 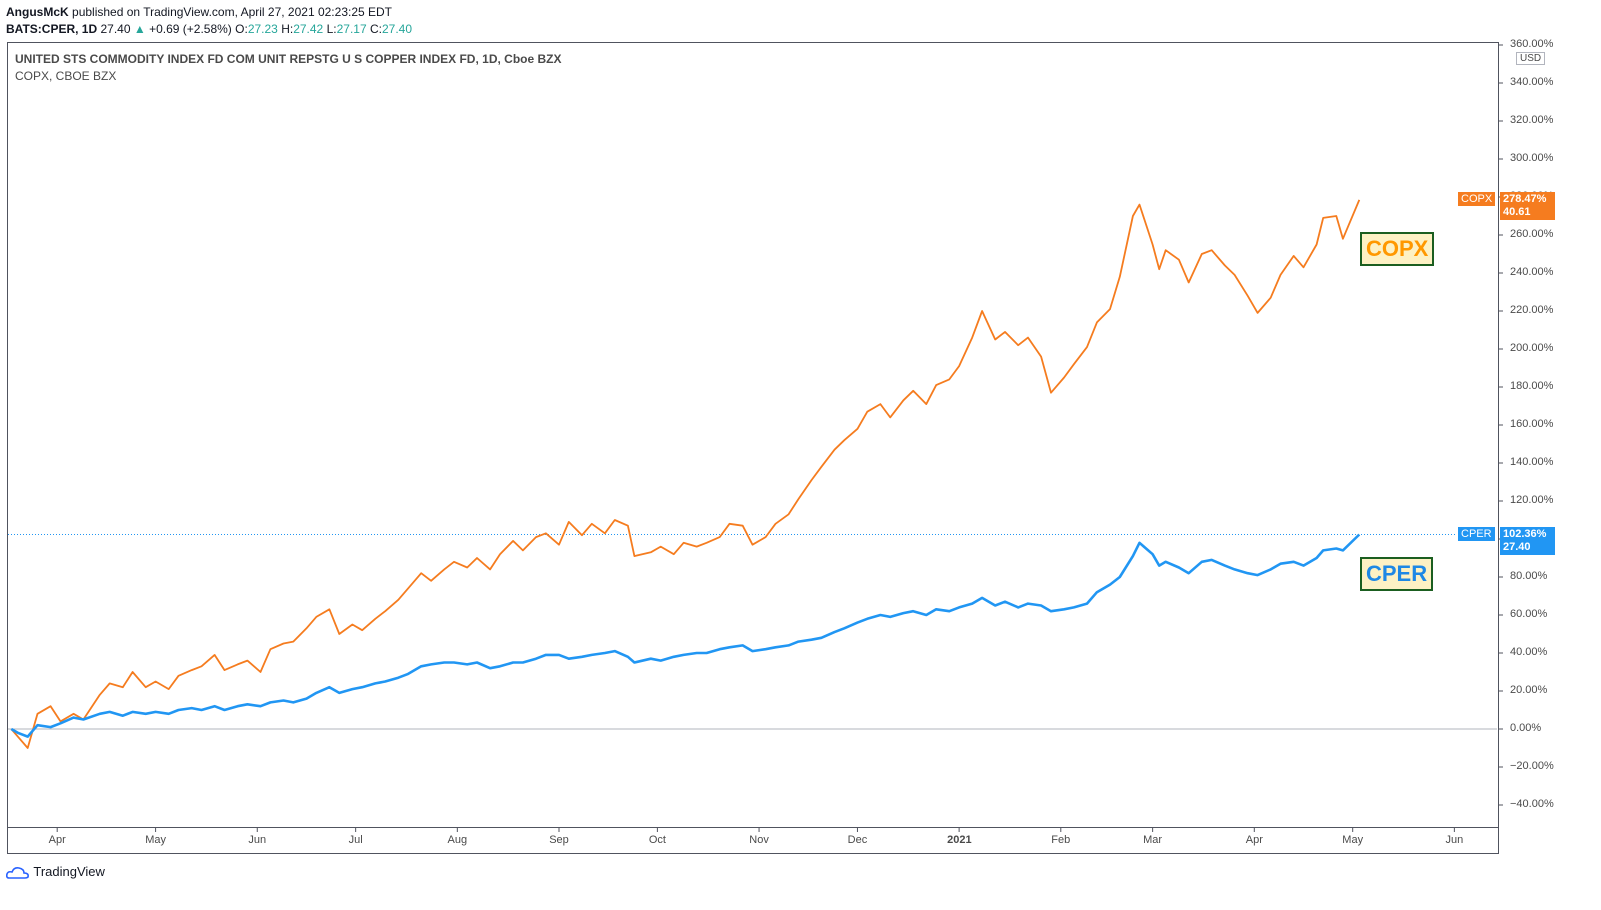 What do you see at coordinates (1517, 211) in the screenshot?
I see `series-last-price: 40.61` at bounding box center [1517, 211].